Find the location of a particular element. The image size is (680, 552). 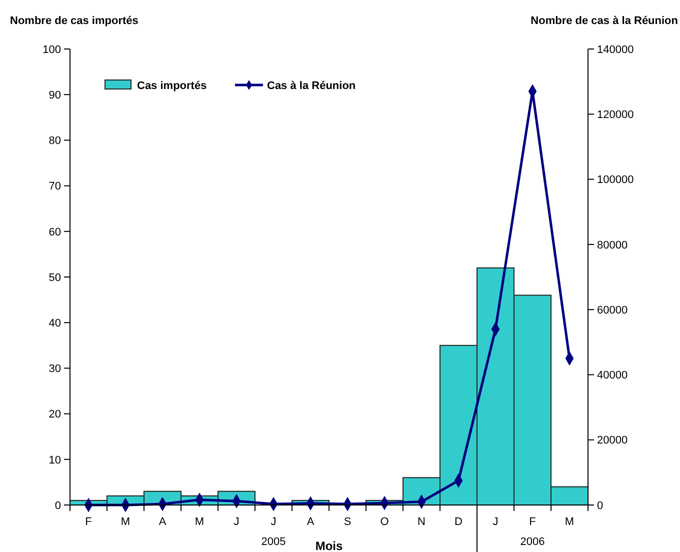

y-tick-label: 90 is located at coordinates (54, 95).